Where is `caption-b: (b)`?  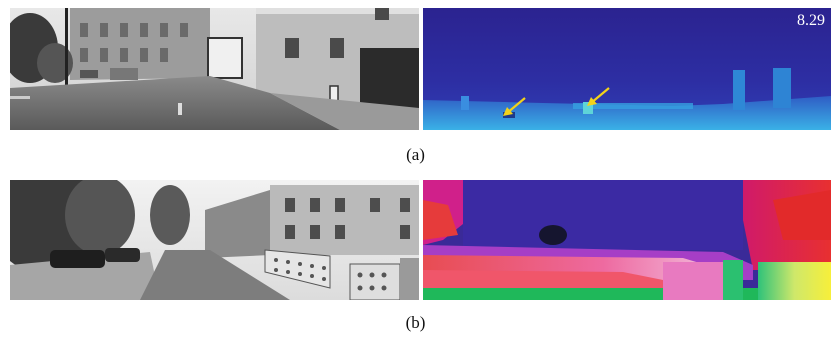
caption-b: (b) is located at coordinates (415, 322).